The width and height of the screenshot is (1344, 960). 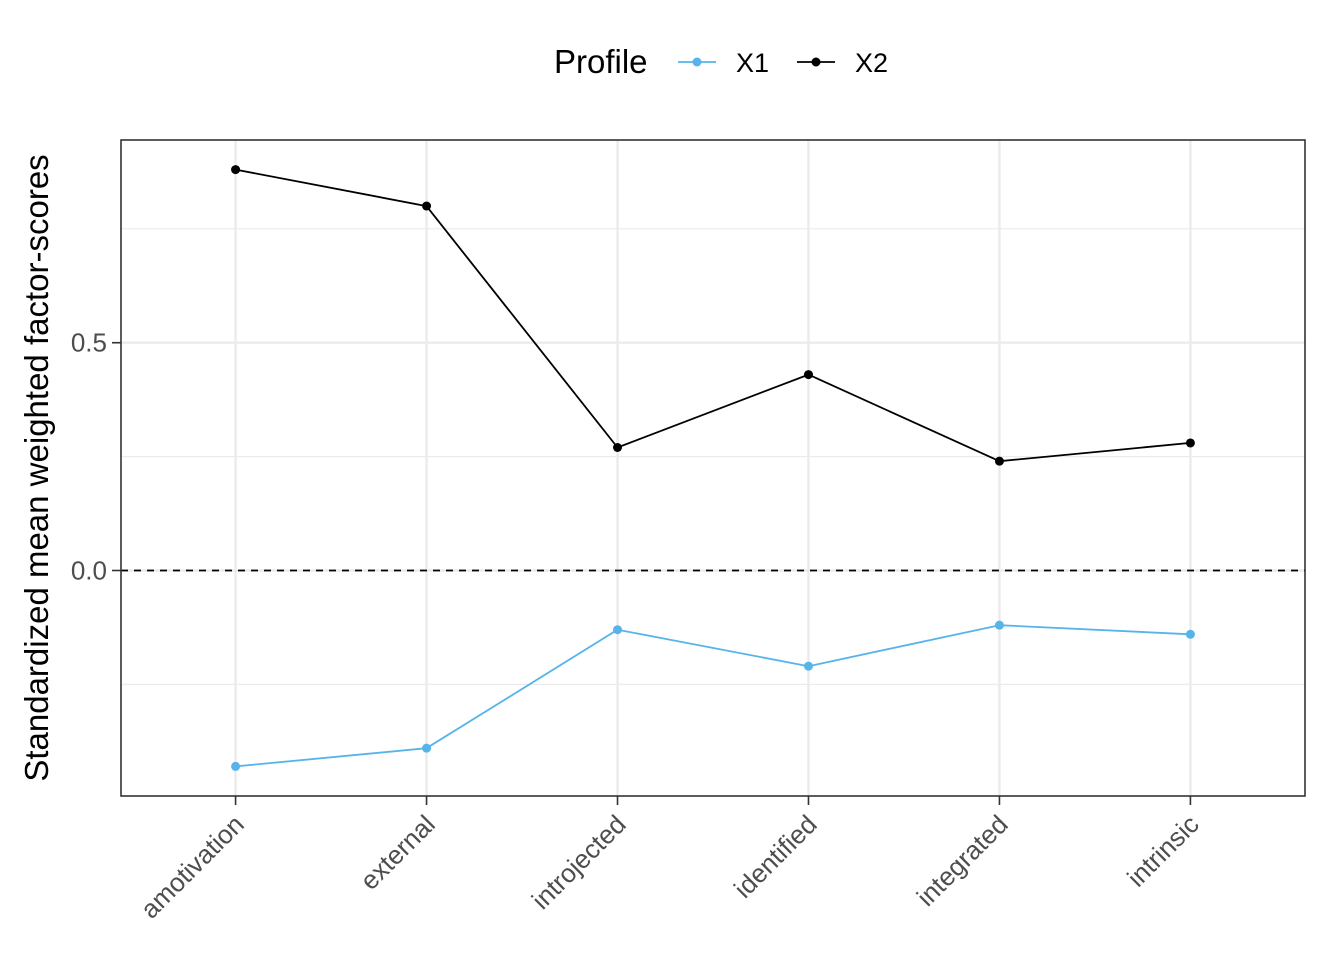 I want to click on data-point-x1-introjected, so click(x=618, y=630).